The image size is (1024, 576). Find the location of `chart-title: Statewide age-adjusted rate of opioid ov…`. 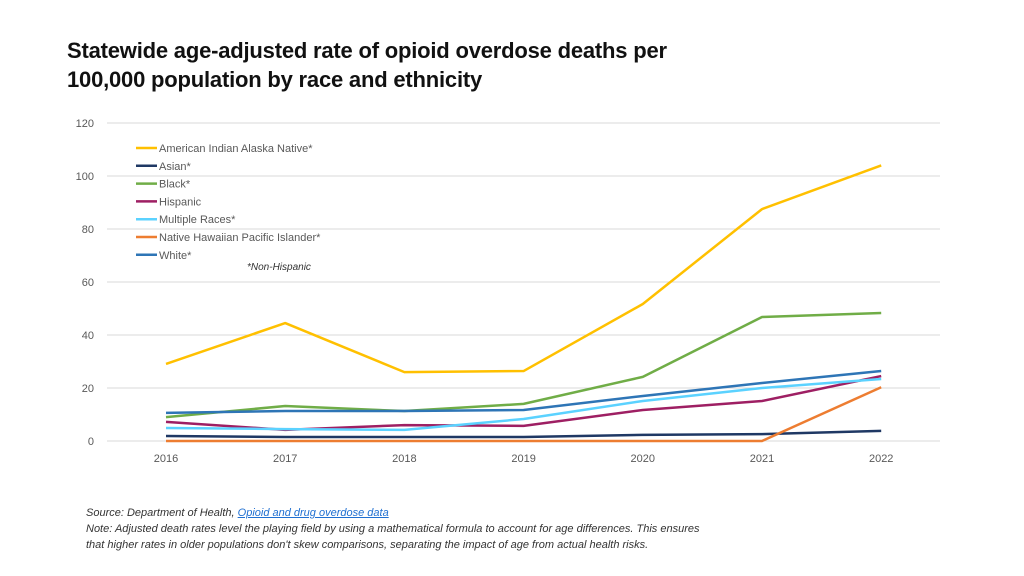

chart-title: Statewide age-adjusted rate of opioid ov… is located at coordinates (367, 65).